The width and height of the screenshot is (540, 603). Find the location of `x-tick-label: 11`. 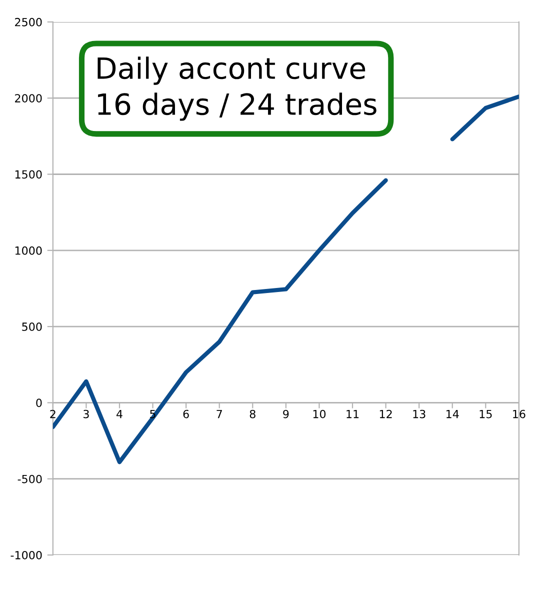

x-tick-label: 11 is located at coordinates (352, 414).